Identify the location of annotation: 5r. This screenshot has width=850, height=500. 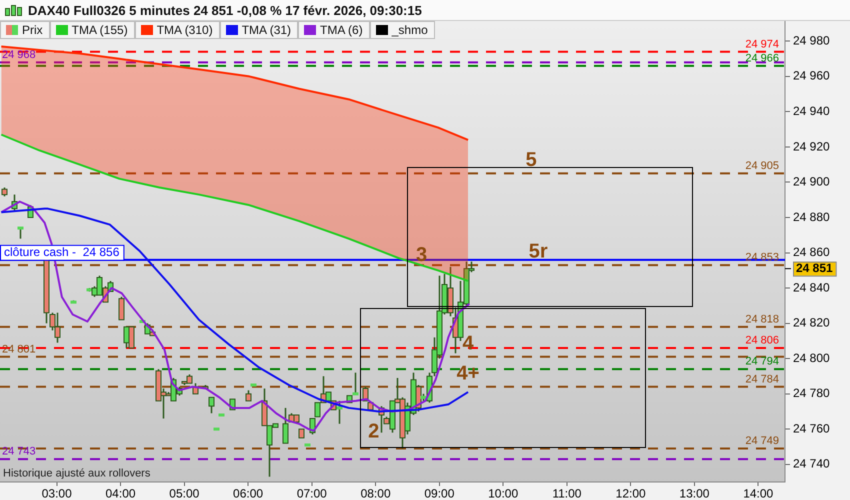
(538, 251).